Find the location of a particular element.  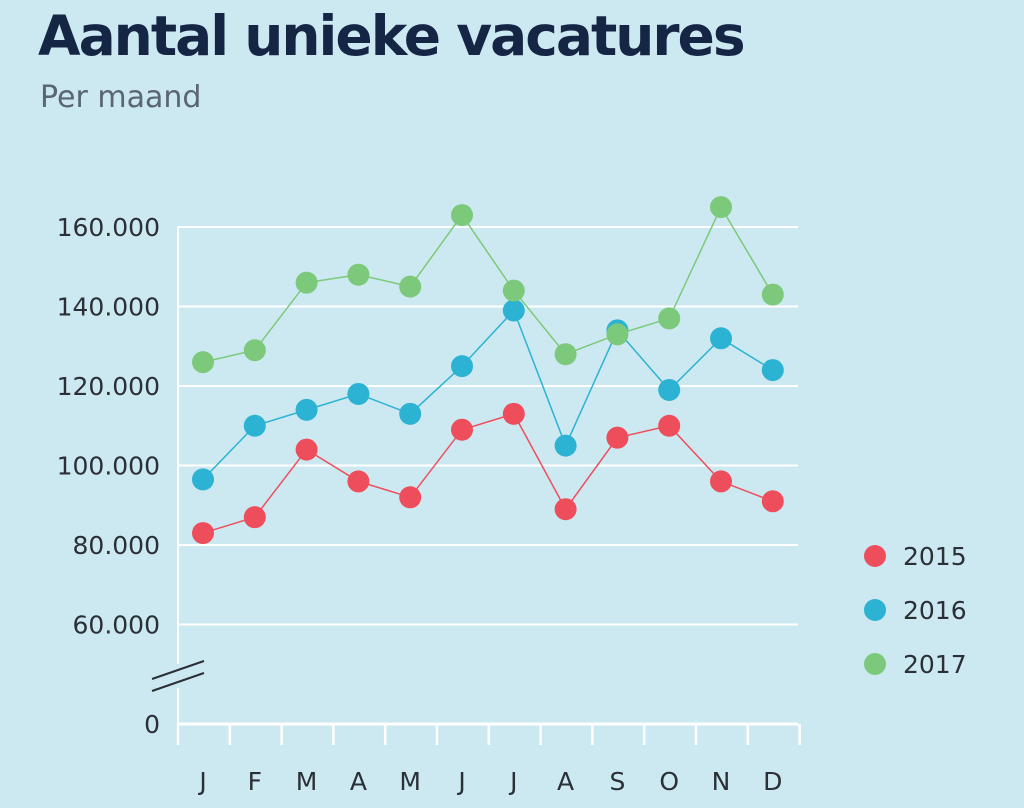

data-point-2017-F is located at coordinates (254, 350).